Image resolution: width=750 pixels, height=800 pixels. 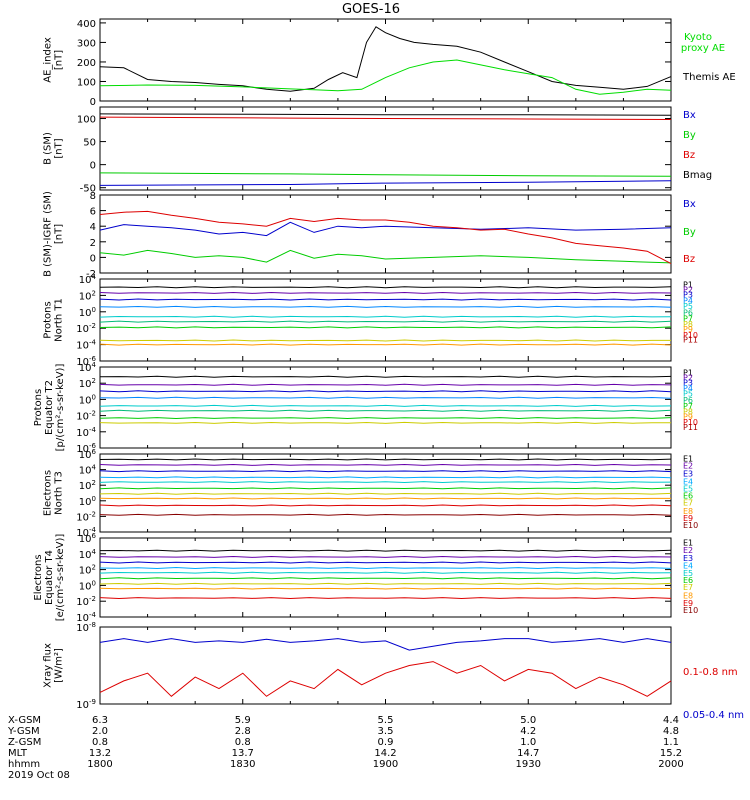 I want to click on ephemeris-value: 1800, so click(x=99, y=764).